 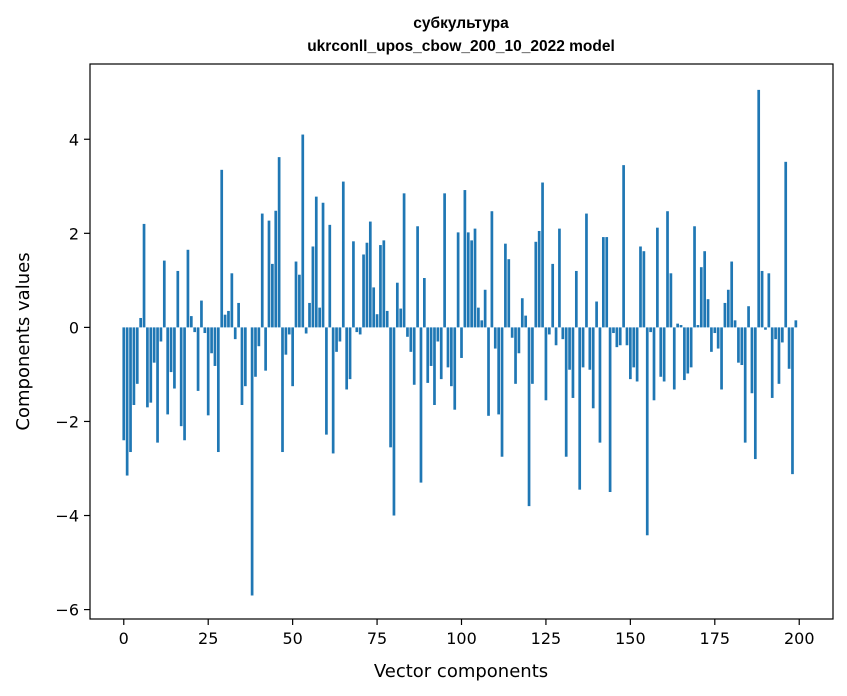 What do you see at coordinates (461, 46) in the screenshot?
I see `chart-subtitle: ukrconll_upos_cbow_200_10_2022 model` at bounding box center [461, 46].